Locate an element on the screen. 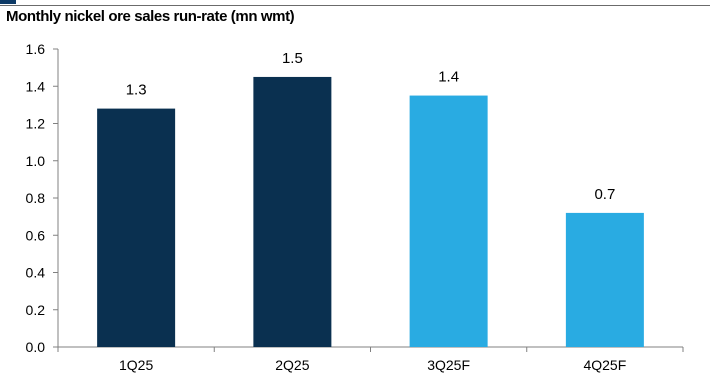  y-tick-label: 1.2 is located at coordinates (36, 124).